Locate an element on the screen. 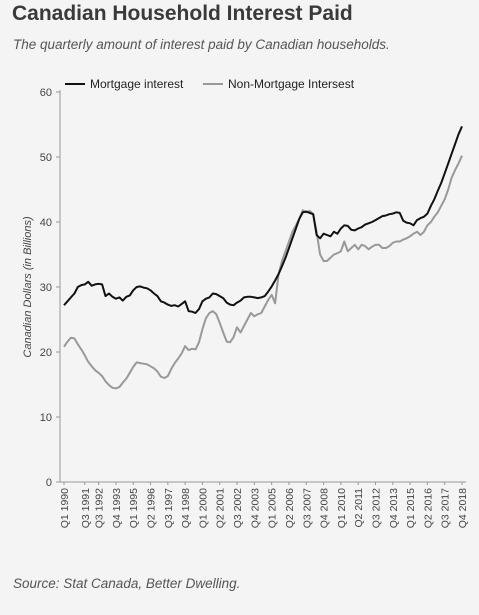  x-tick-label: Q1 2015 is located at coordinates (411, 508).